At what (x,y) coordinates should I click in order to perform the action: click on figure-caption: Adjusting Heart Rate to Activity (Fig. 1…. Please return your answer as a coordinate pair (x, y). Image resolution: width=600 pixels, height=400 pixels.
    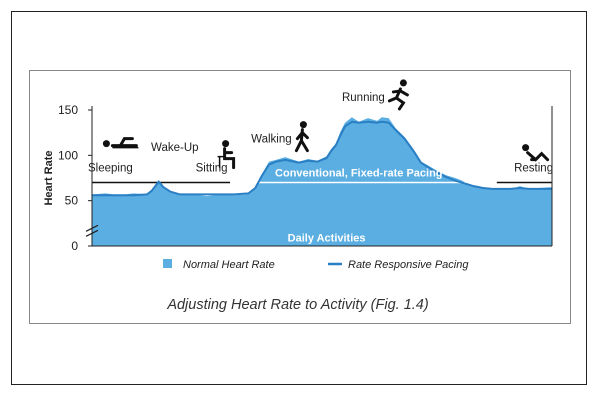
    Looking at the image, I should click on (297, 305).